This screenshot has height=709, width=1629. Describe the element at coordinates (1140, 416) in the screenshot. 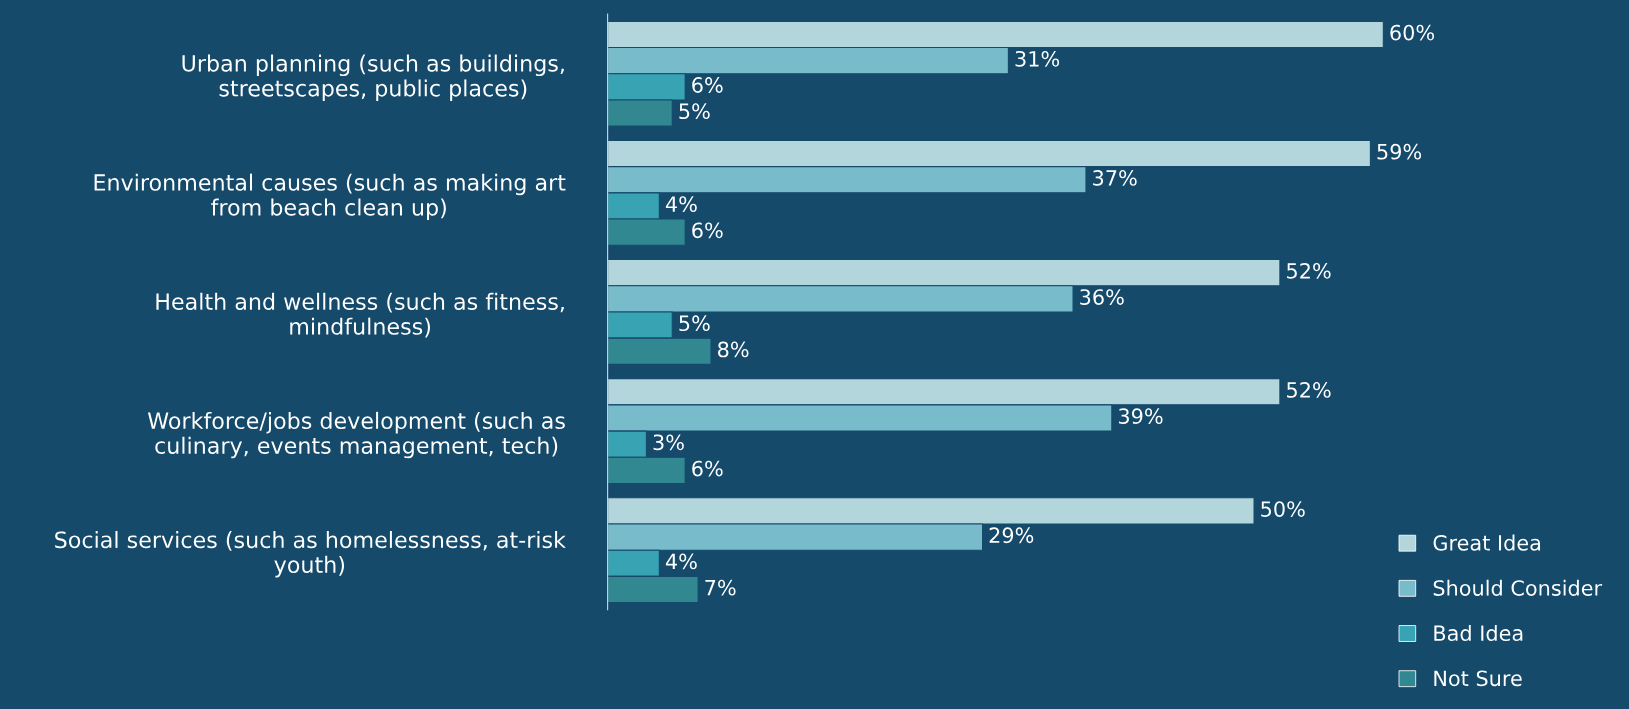

I see `data-label: 39%` at that location.